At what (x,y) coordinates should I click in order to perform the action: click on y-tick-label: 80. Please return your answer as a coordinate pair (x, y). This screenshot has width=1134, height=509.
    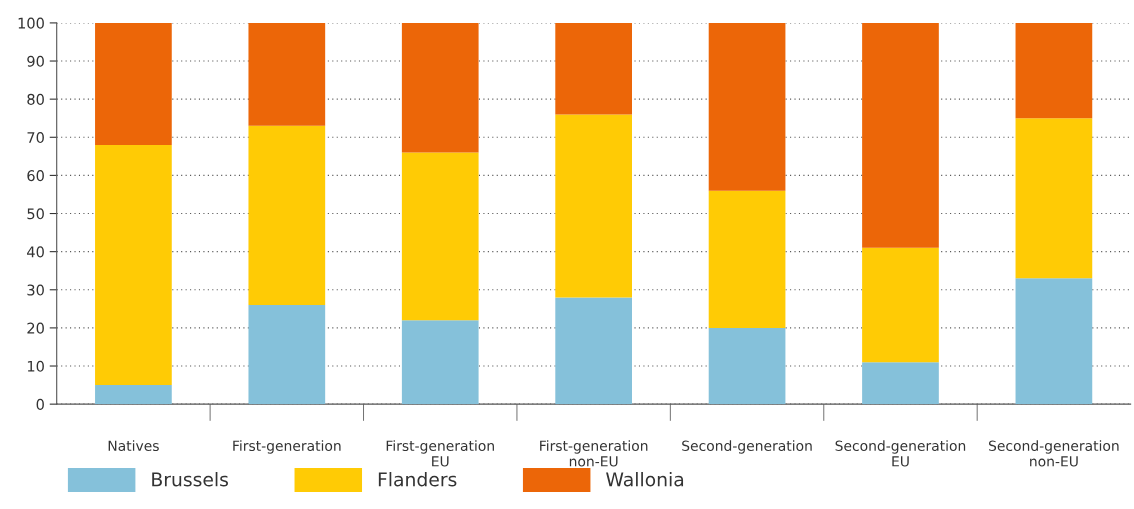
    Looking at the image, I should click on (35, 99).